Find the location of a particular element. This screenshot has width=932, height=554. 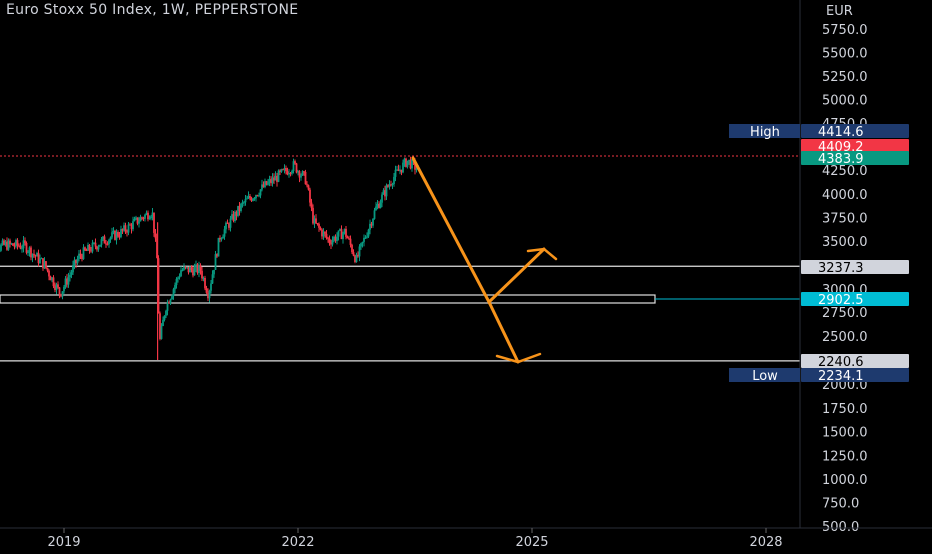

y-tick-label: 2750.0 is located at coordinates (845, 313).